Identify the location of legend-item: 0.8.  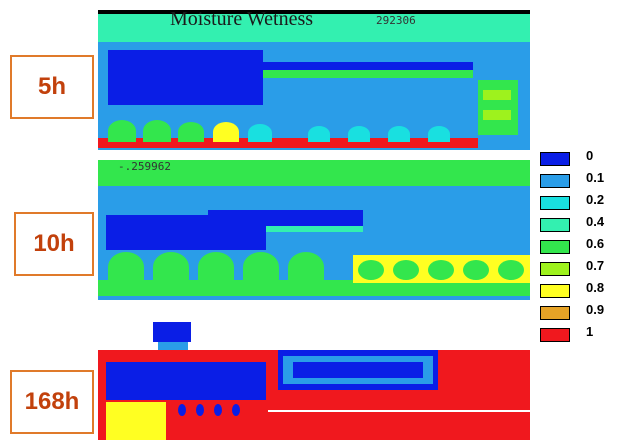
(583, 291).